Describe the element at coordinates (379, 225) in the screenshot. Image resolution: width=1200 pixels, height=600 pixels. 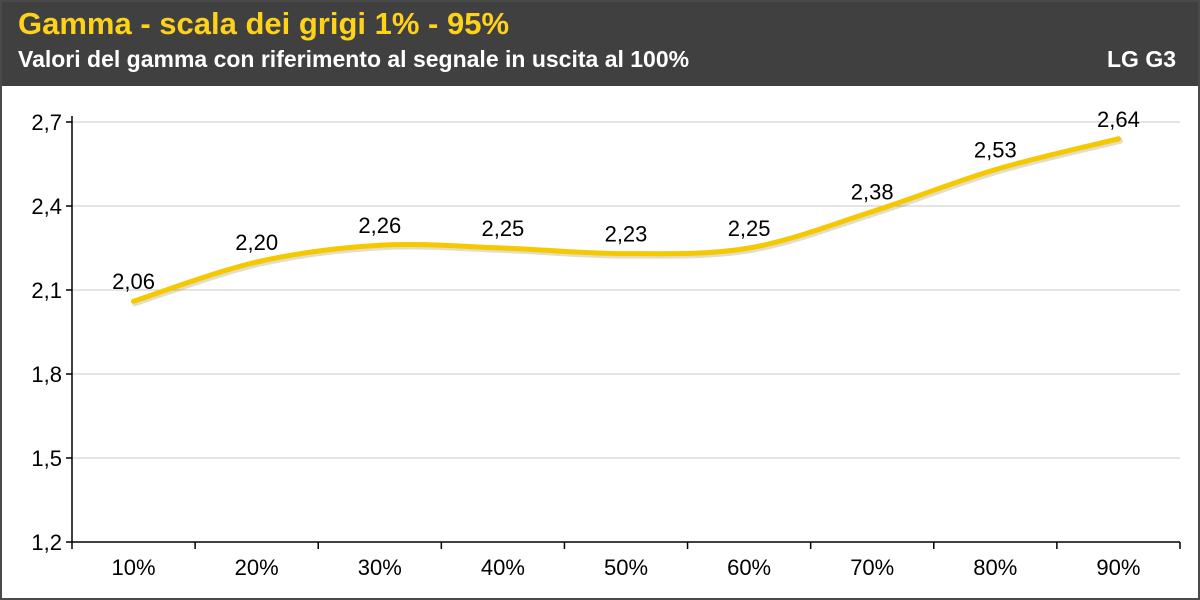
I see `data-label: 2,26` at that location.